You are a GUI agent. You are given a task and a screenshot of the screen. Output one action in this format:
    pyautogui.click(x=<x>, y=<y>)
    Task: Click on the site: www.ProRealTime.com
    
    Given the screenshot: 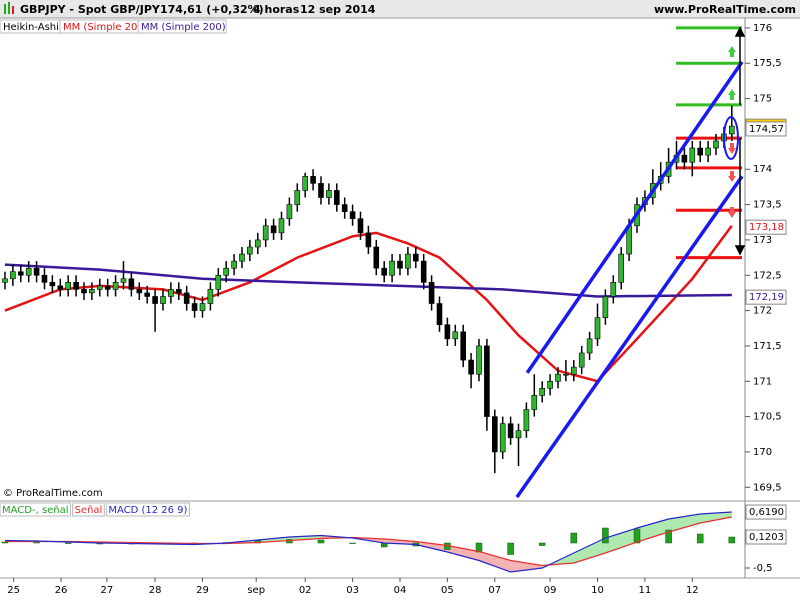 What is the action you would take?
    pyautogui.click(x=725, y=9)
    